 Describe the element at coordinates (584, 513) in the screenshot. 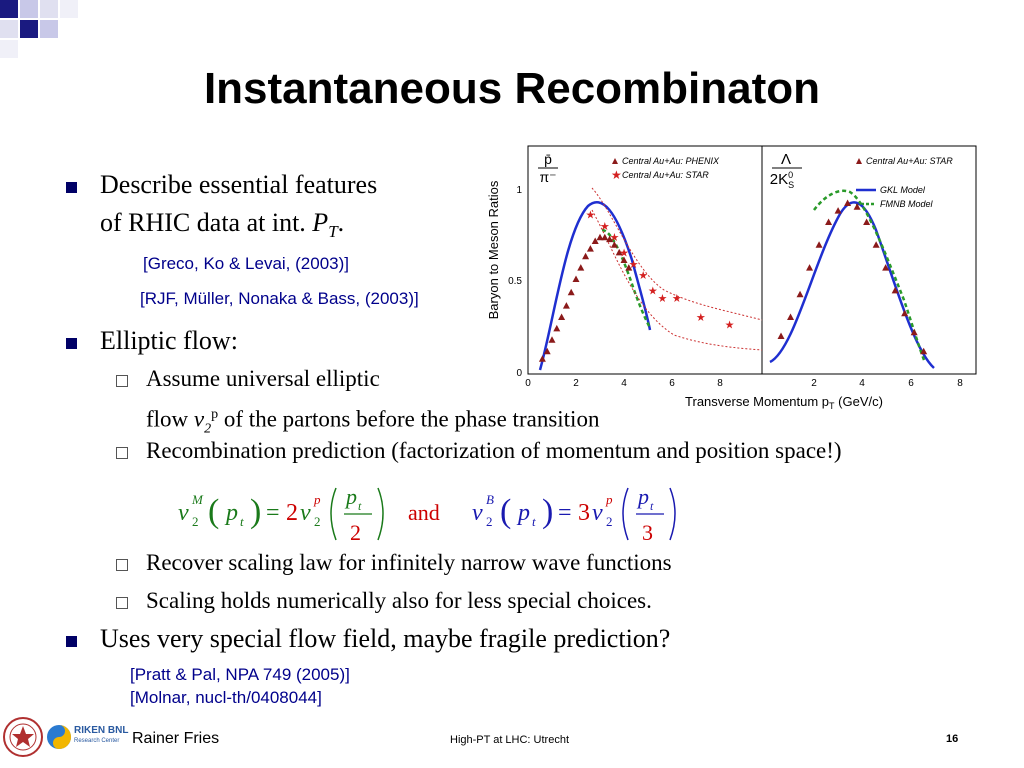

I see `formula-coef-3: 3` at that location.